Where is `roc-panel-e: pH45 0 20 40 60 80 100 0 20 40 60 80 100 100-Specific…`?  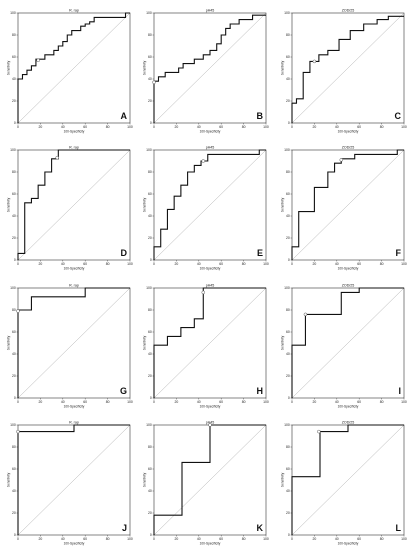 roc-panel-e: pH45 0 20 40 60 80 100 0 20 40 60 80 100 100-Specific… is located at coordinates (206, 208).